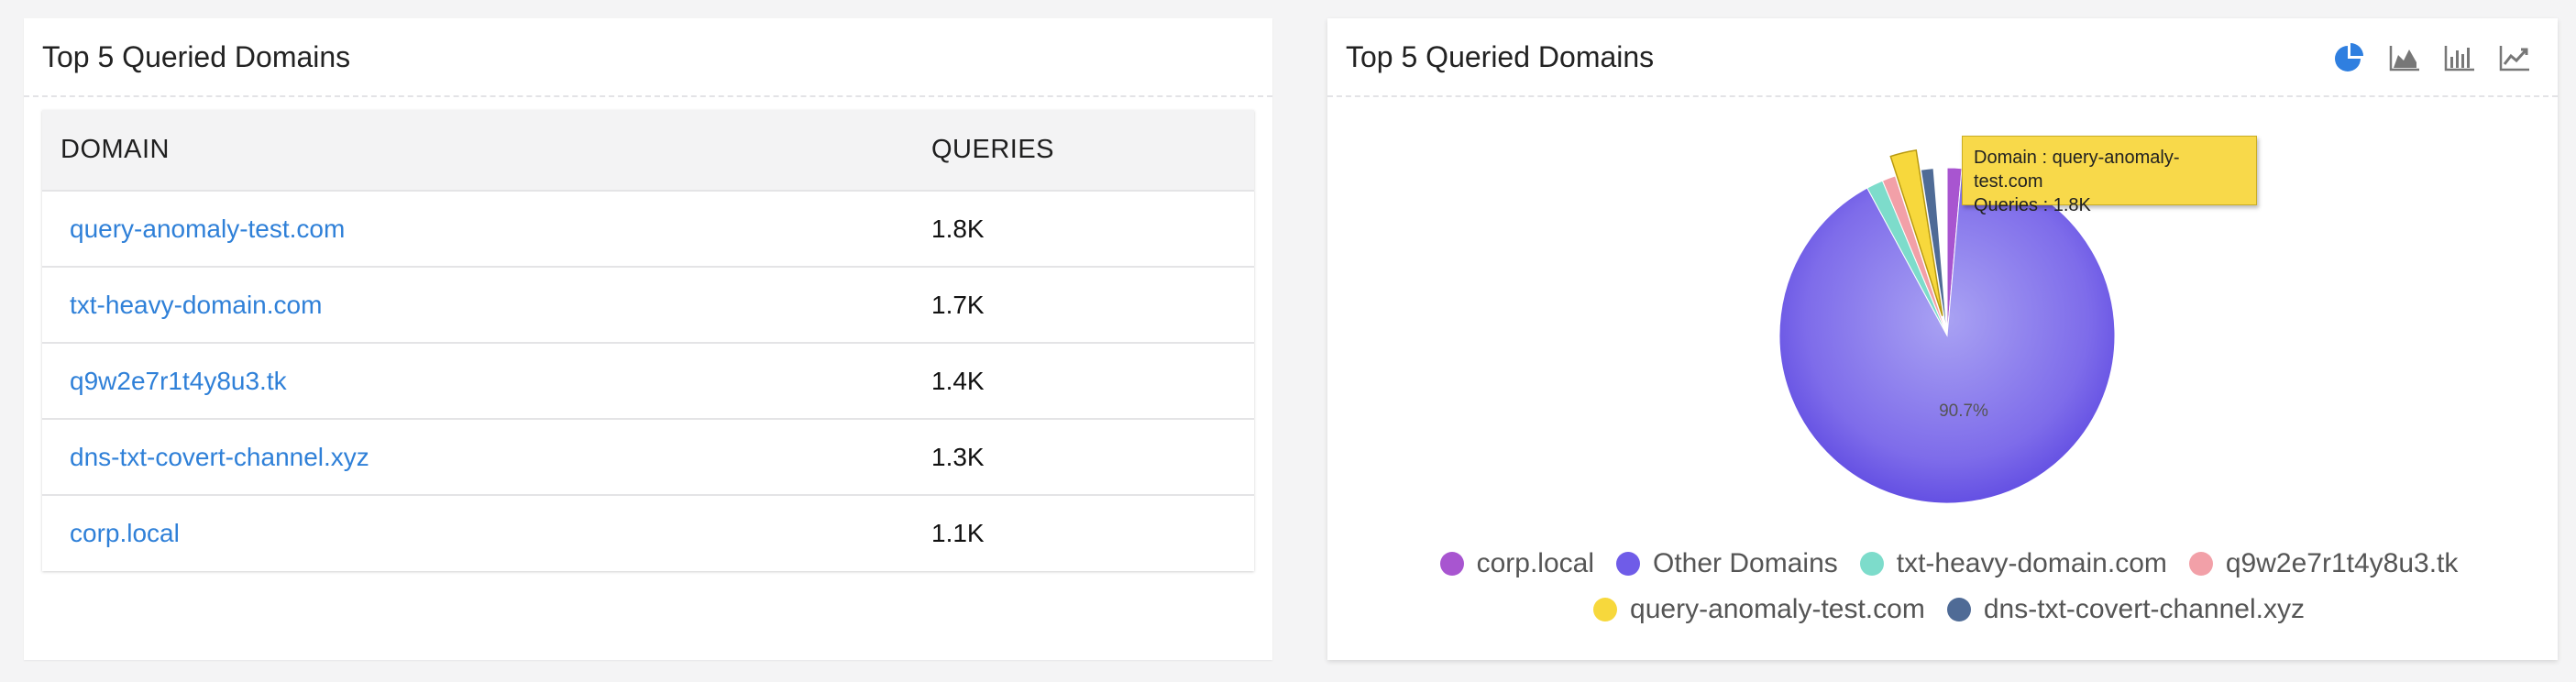  I want to click on query-count: 1.1K, so click(958, 533).